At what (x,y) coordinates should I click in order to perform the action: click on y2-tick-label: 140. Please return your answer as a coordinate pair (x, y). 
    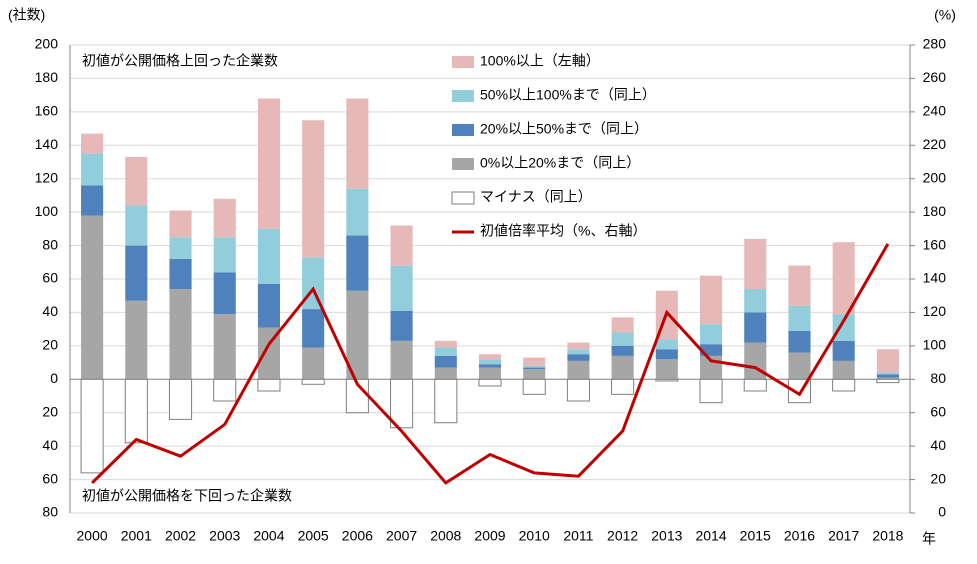
    Looking at the image, I should click on (935, 278).